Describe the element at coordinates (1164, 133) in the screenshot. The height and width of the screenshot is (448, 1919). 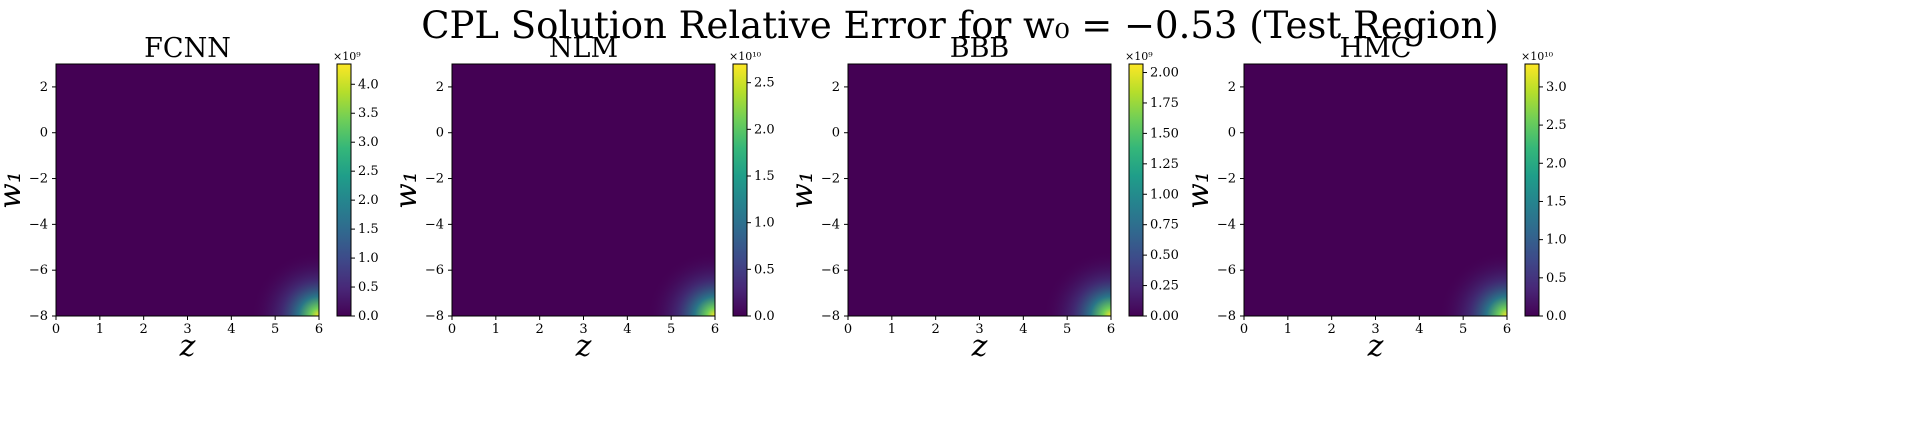
I see `colorbar-tick-label: 1.50` at that location.